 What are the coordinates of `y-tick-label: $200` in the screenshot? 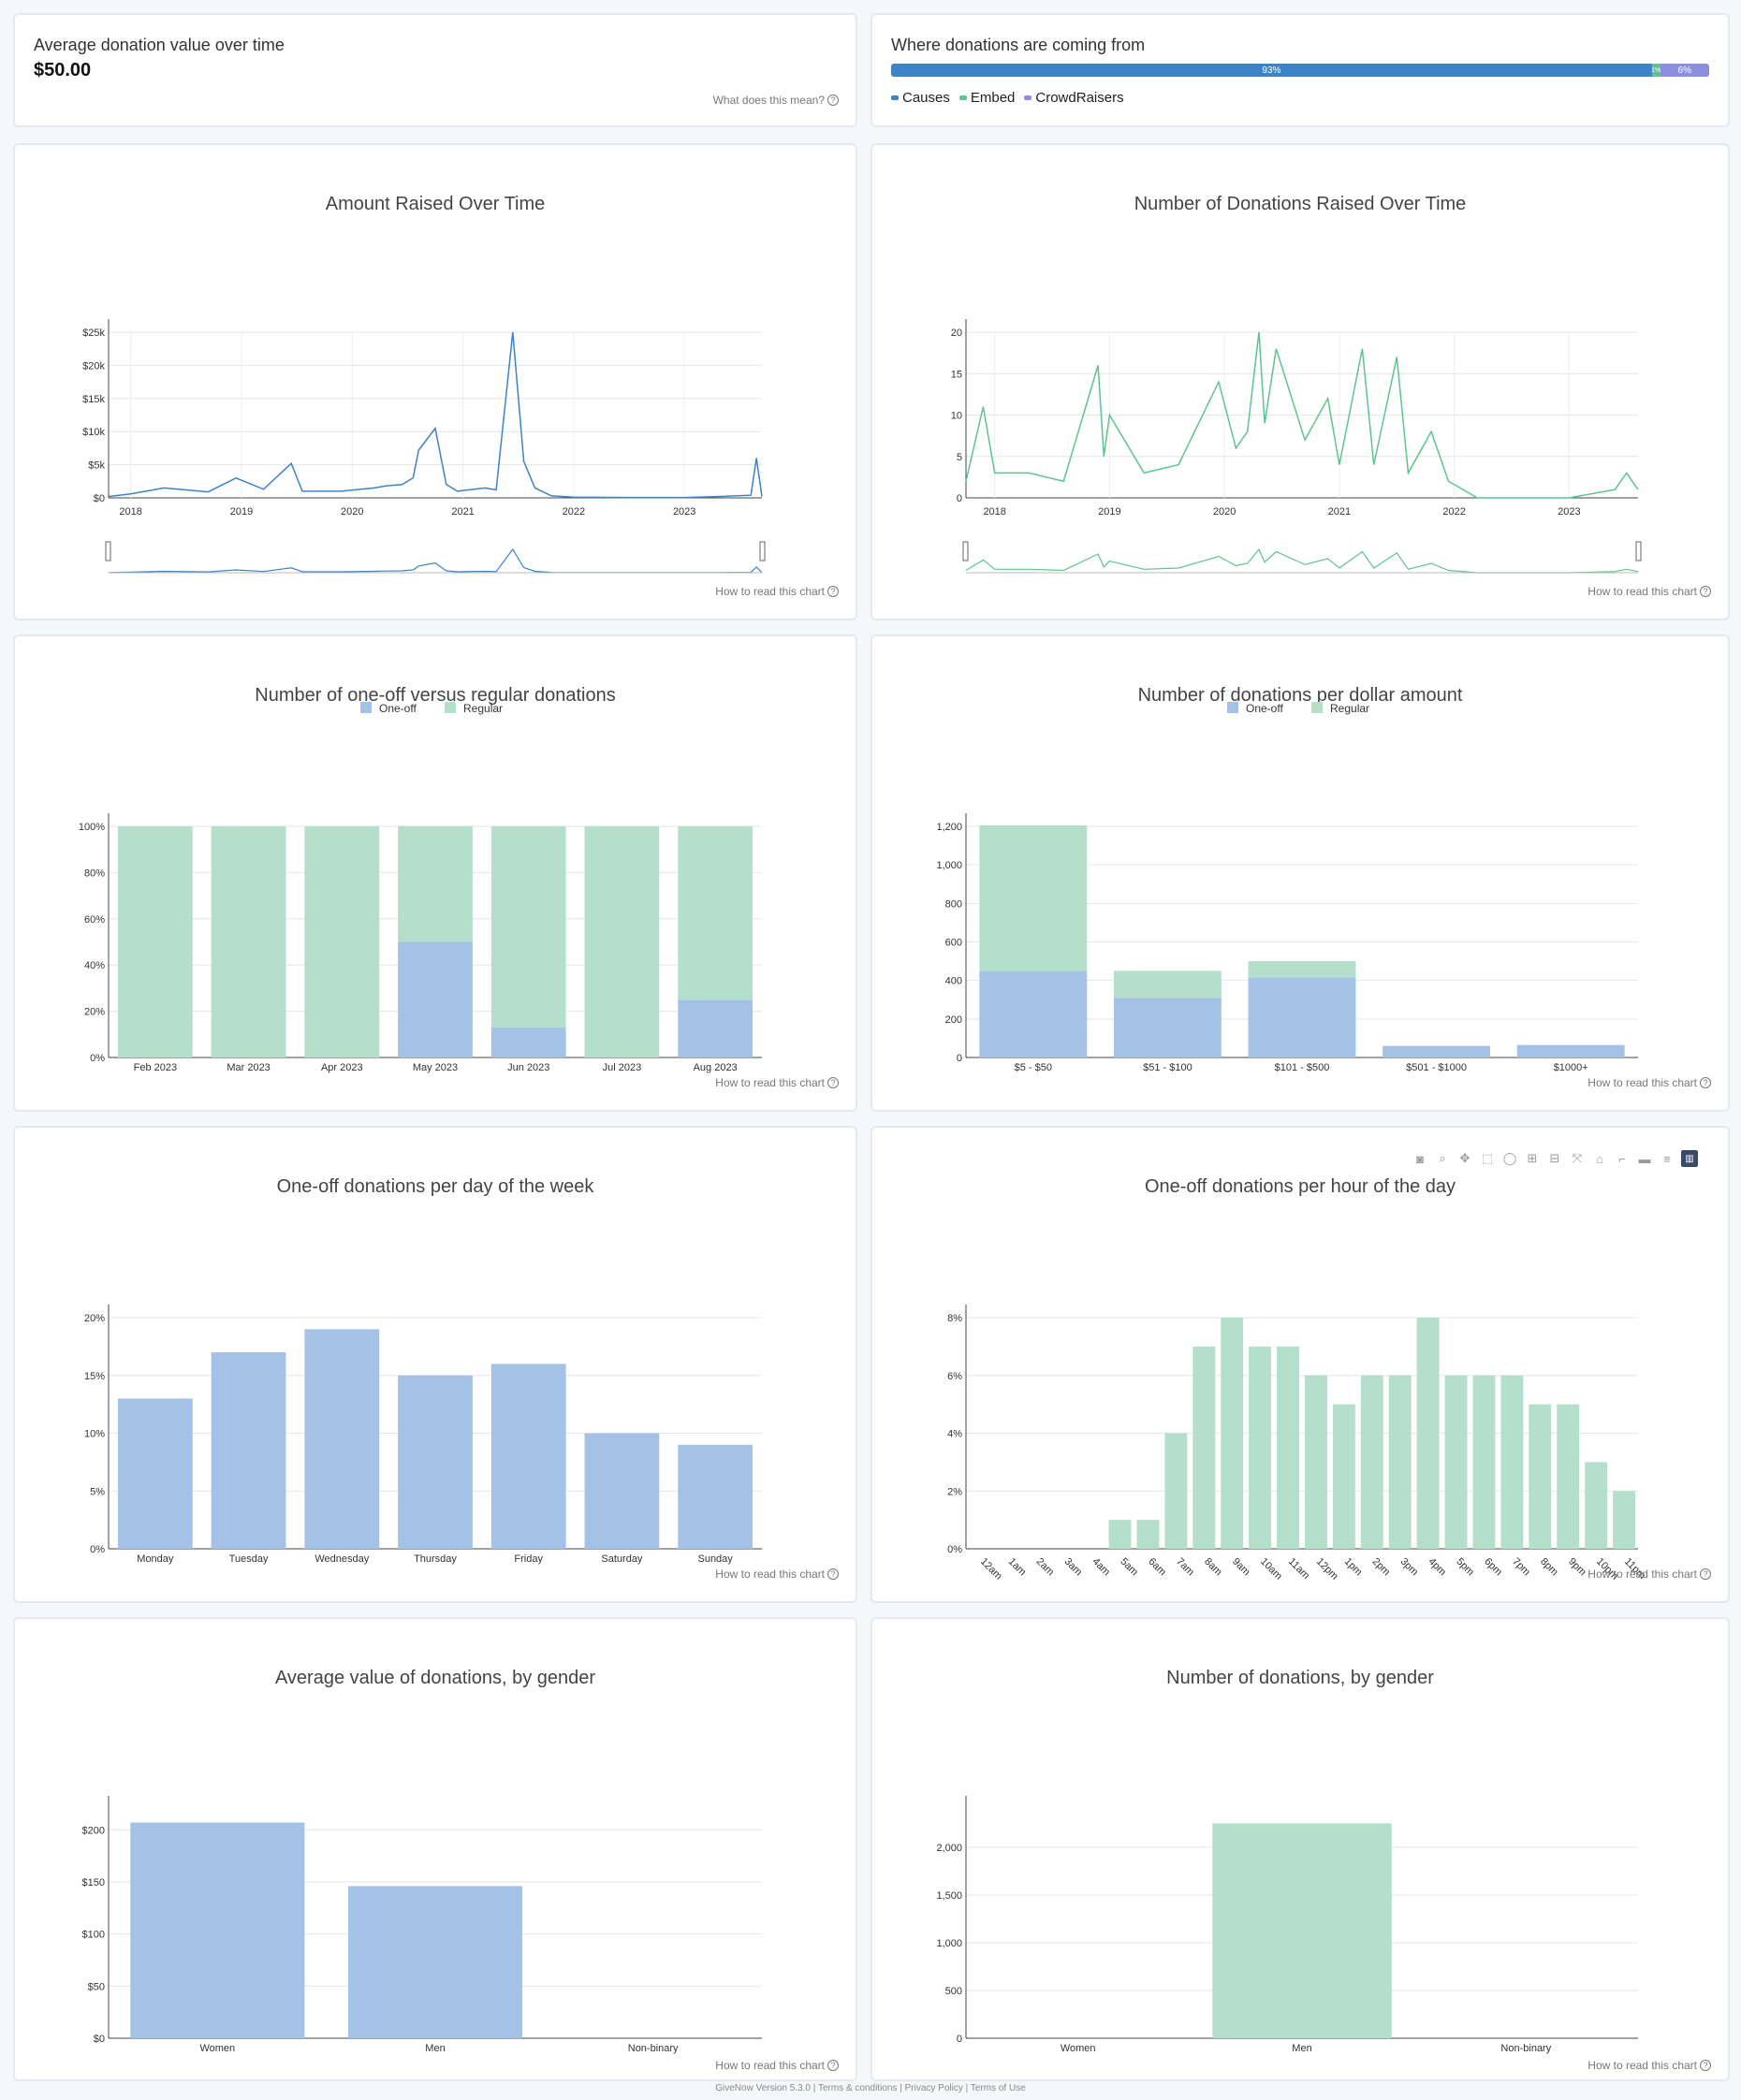 It's located at (93, 1830).